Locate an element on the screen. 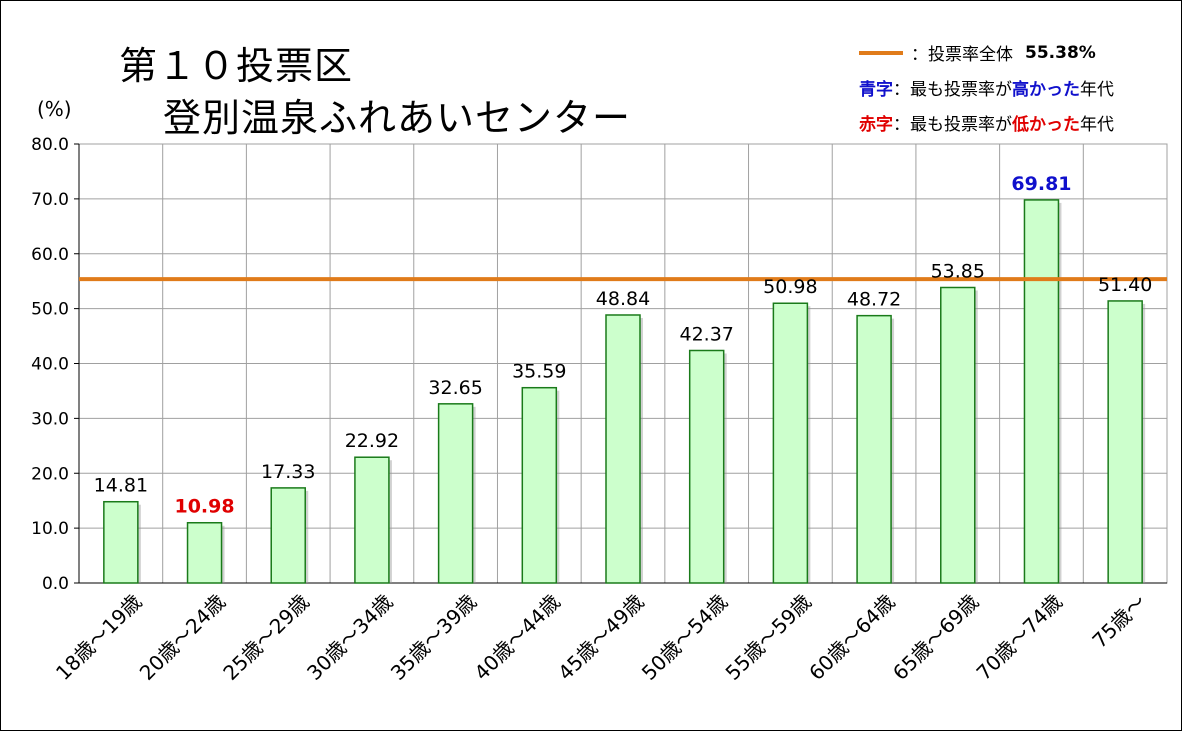  reference-line-swatch is located at coordinates (881, 52).